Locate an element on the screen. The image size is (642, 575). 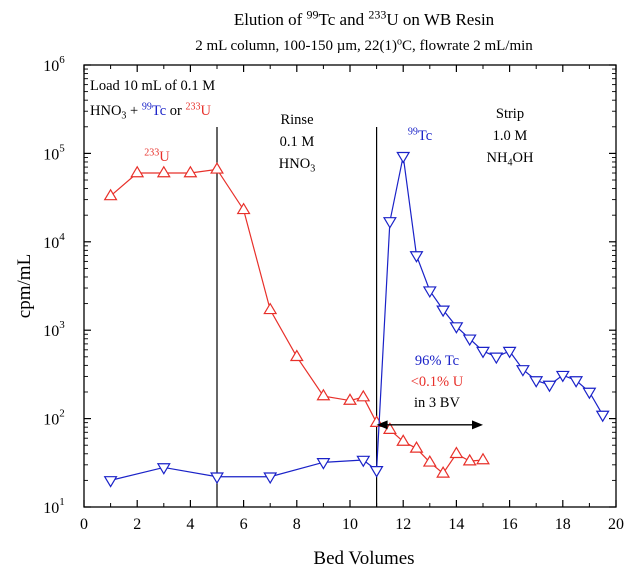
svg-text: 0.1 M is located at coordinates (297, 142).